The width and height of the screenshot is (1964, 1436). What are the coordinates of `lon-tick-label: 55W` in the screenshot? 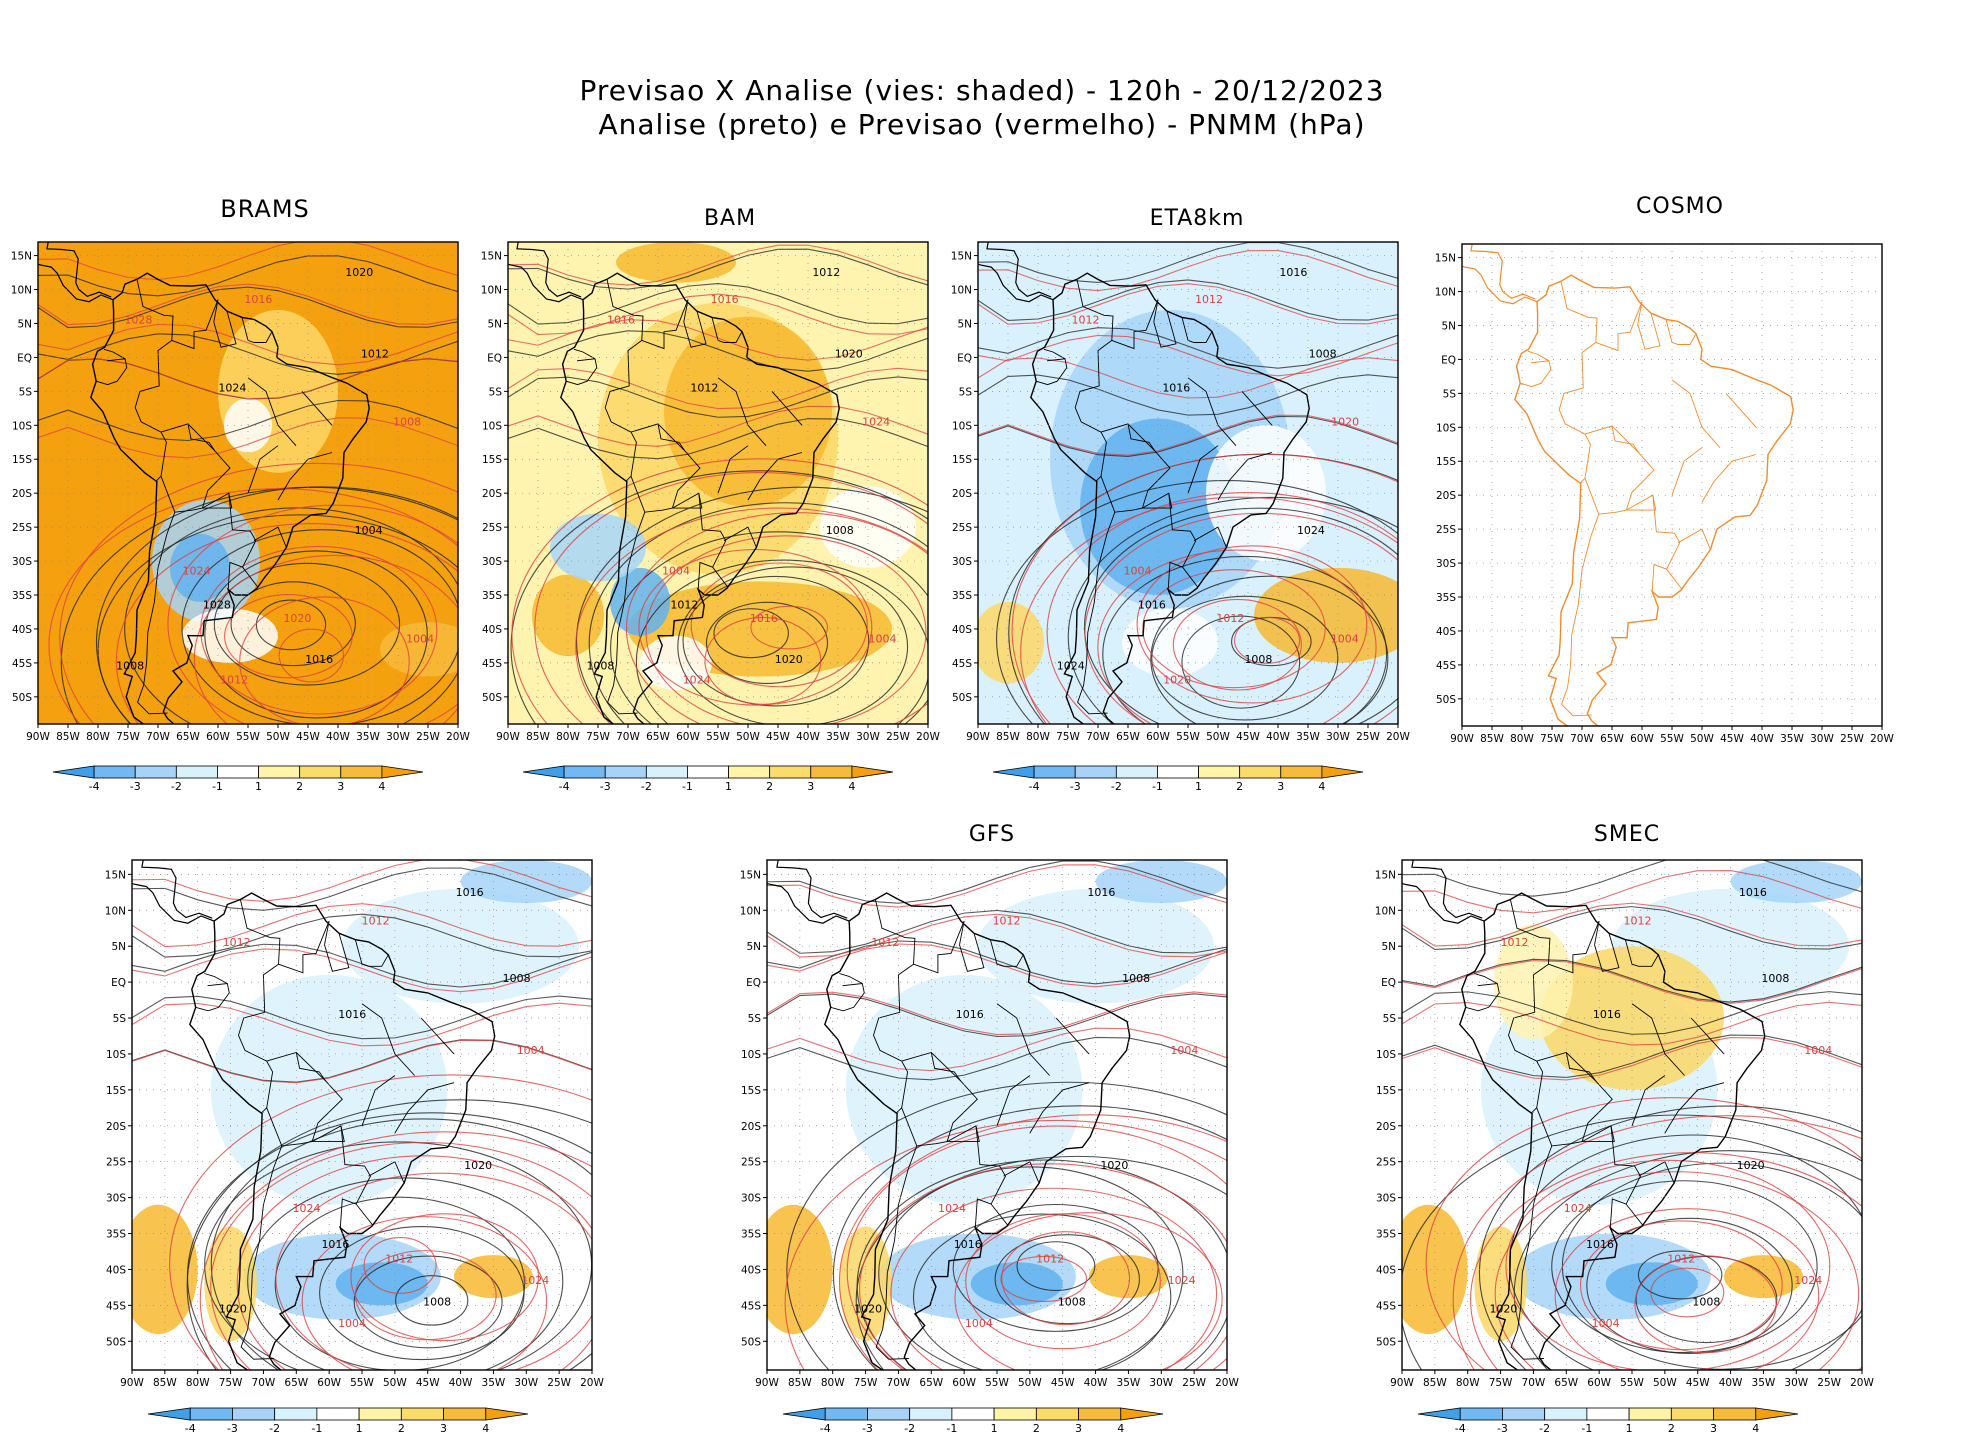 It's located at (362, 1383).